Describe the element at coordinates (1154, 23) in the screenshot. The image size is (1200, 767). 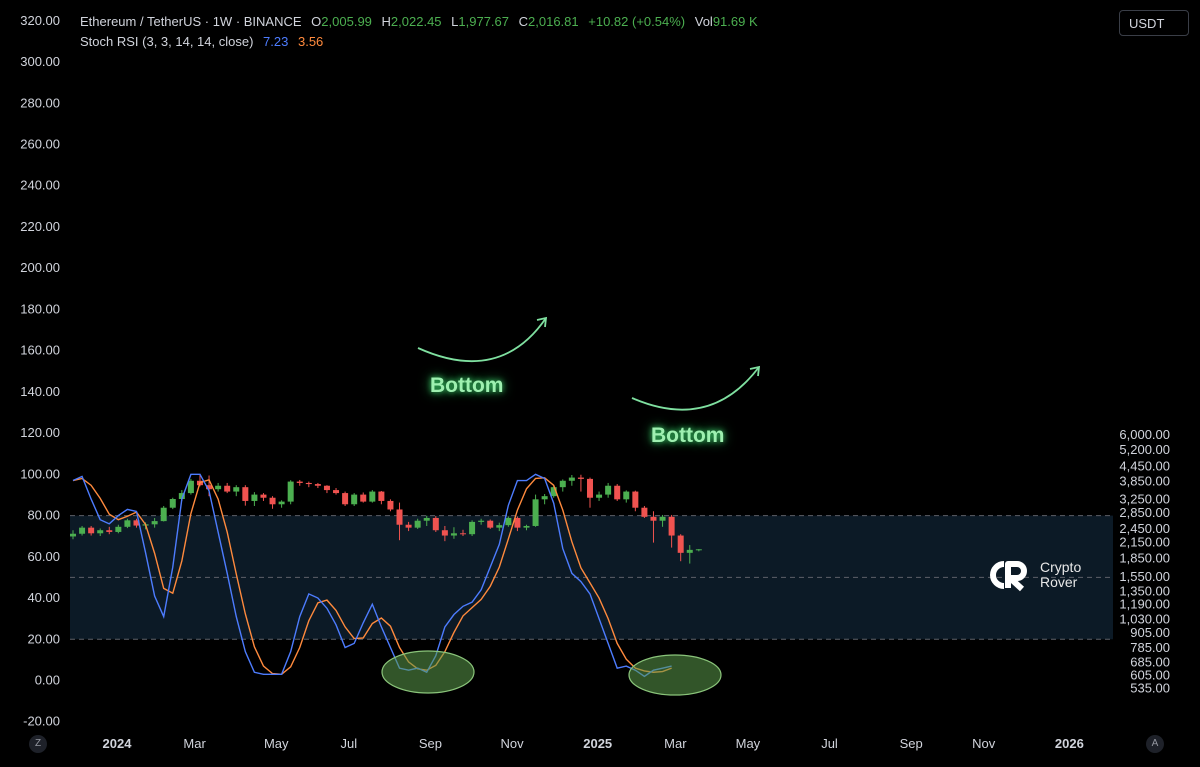
I see `currency-button: USDT` at that location.